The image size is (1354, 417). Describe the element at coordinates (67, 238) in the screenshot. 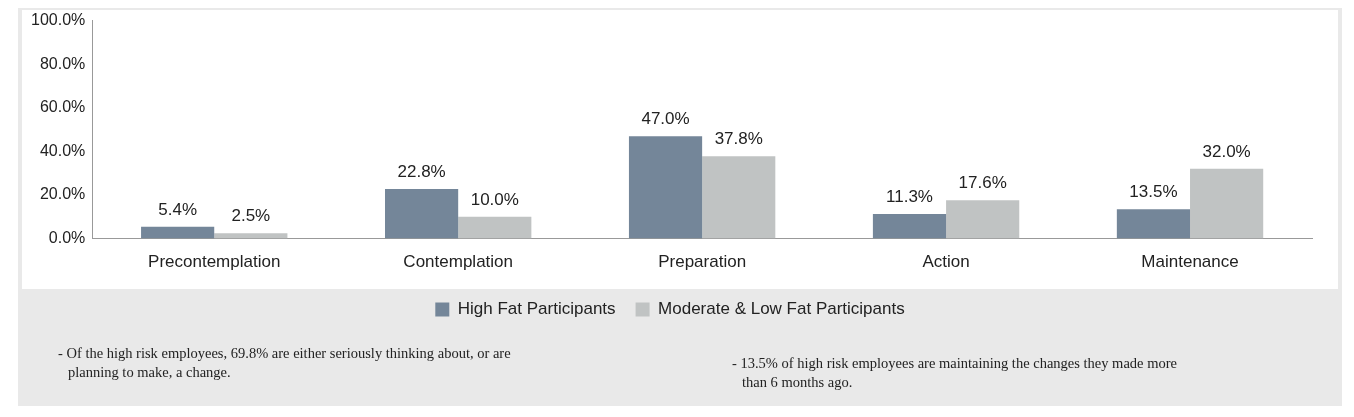

I see `y-tick-label: 0.0%` at that location.